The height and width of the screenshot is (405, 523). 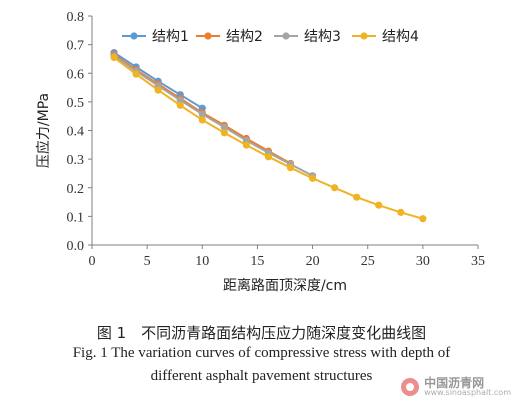 I want to click on legend-label: 结构4, so click(x=400, y=37).